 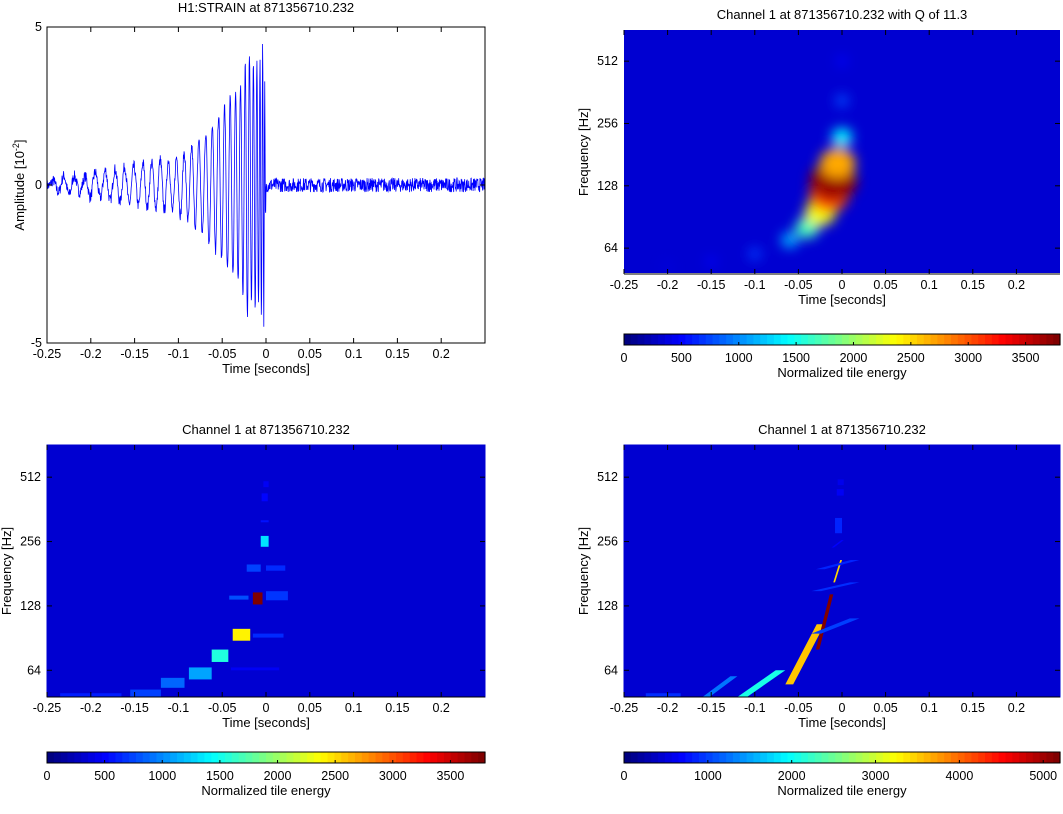 I want to click on y-tick-label: 512, so click(x=607, y=61).